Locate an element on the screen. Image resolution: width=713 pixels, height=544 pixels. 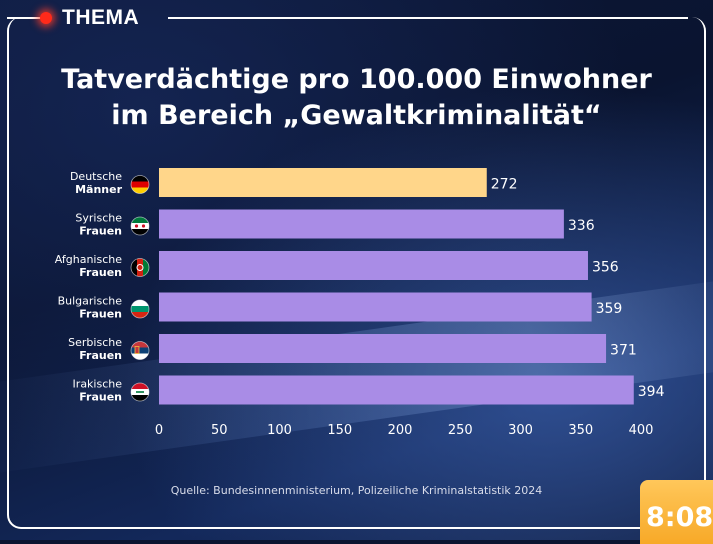
x-tick-label-4: 200 is located at coordinates (400, 430).